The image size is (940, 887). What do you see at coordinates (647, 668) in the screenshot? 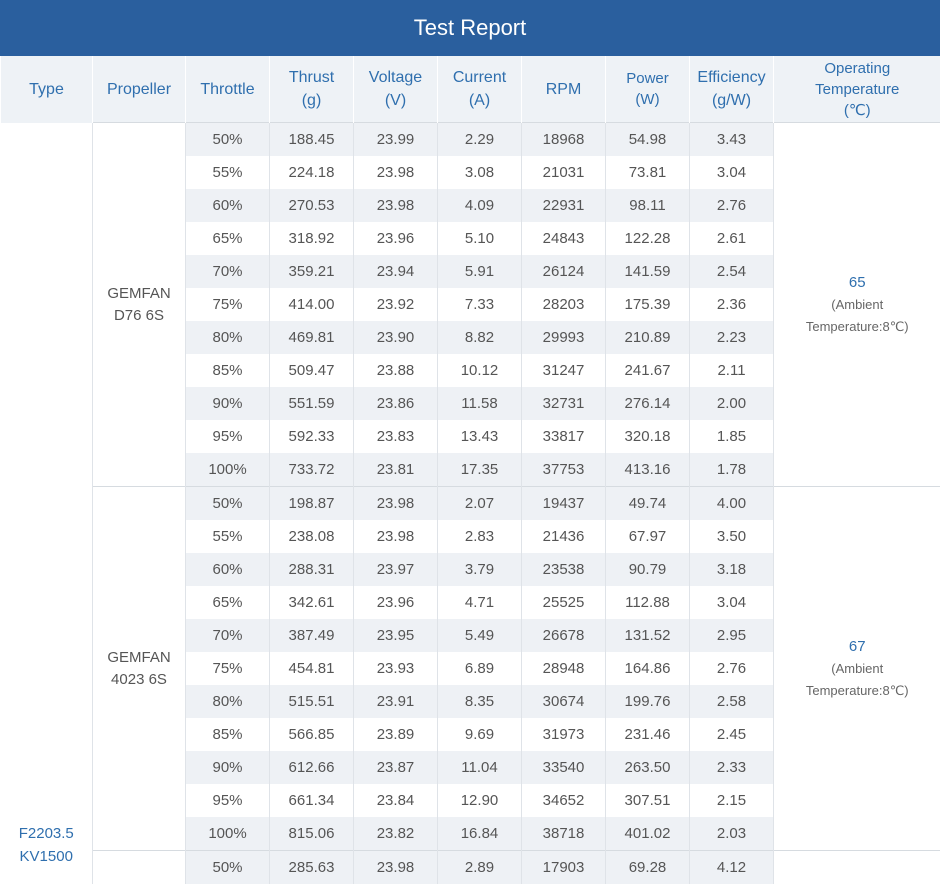
I see `power-cell: 164.86` at bounding box center [647, 668].